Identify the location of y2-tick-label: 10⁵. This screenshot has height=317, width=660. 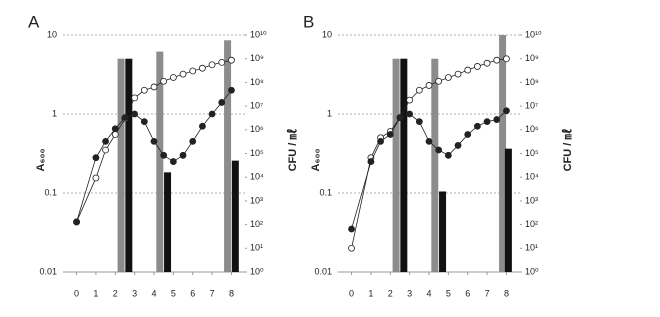
(257, 153).